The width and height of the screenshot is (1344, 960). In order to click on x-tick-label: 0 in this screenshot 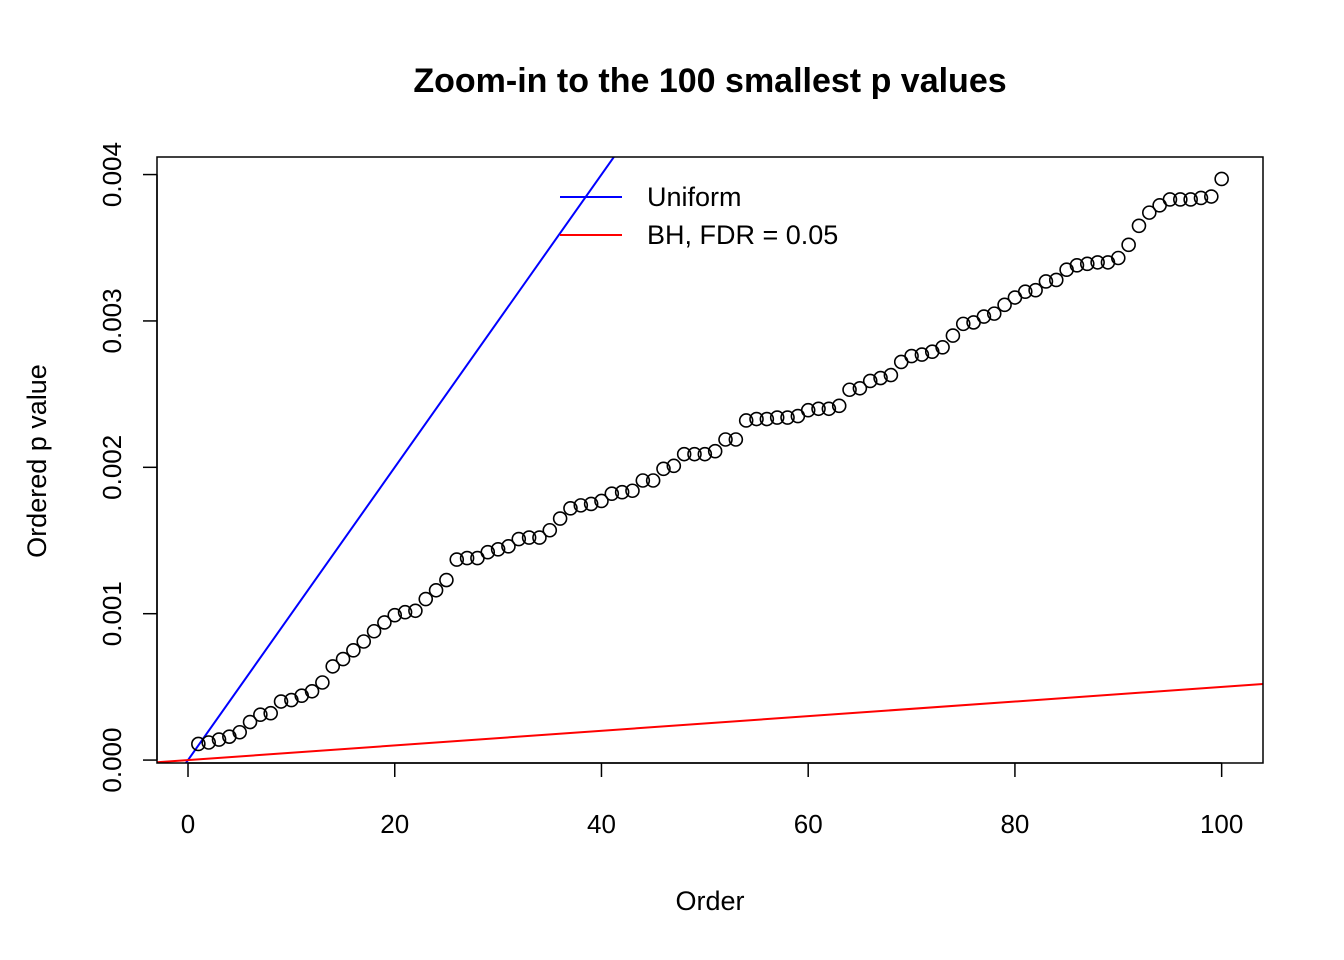, I will do `click(188, 824)`.